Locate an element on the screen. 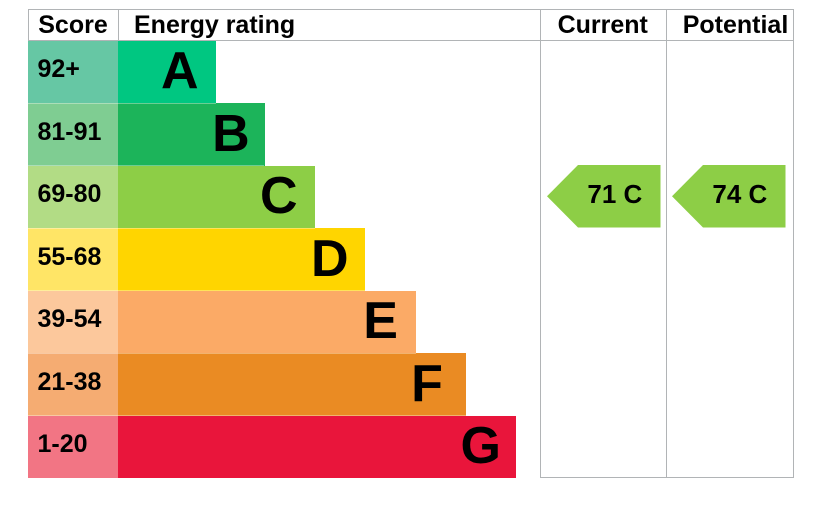 This screenshot has height=506, width=832. svg-text: 74 C is located at coordinates (739, 194).